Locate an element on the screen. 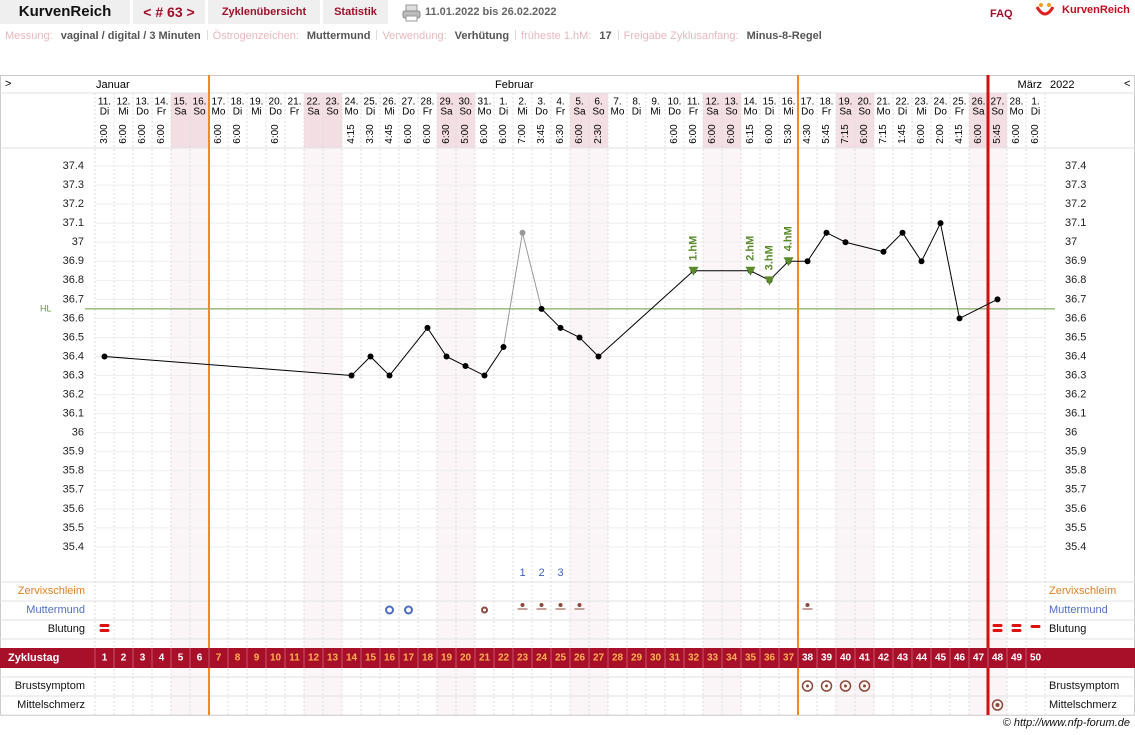  print-icon is located at coordinates (412, 13).